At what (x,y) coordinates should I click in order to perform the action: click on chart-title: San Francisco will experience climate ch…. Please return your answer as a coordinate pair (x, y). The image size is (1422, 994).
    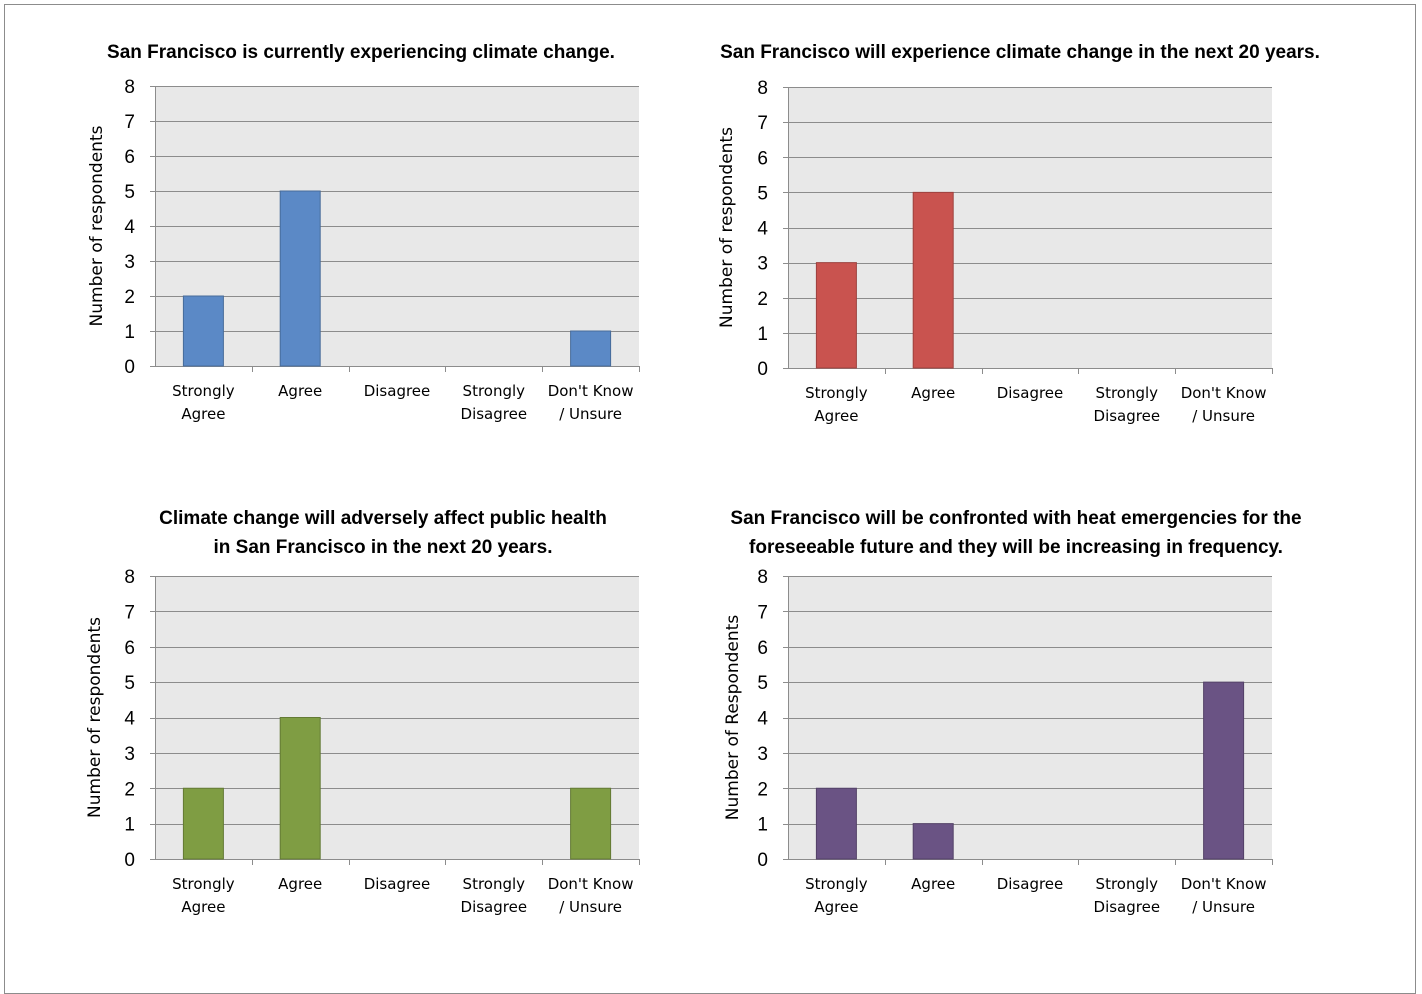
    Looking at the image, I should click on (1020, 52).